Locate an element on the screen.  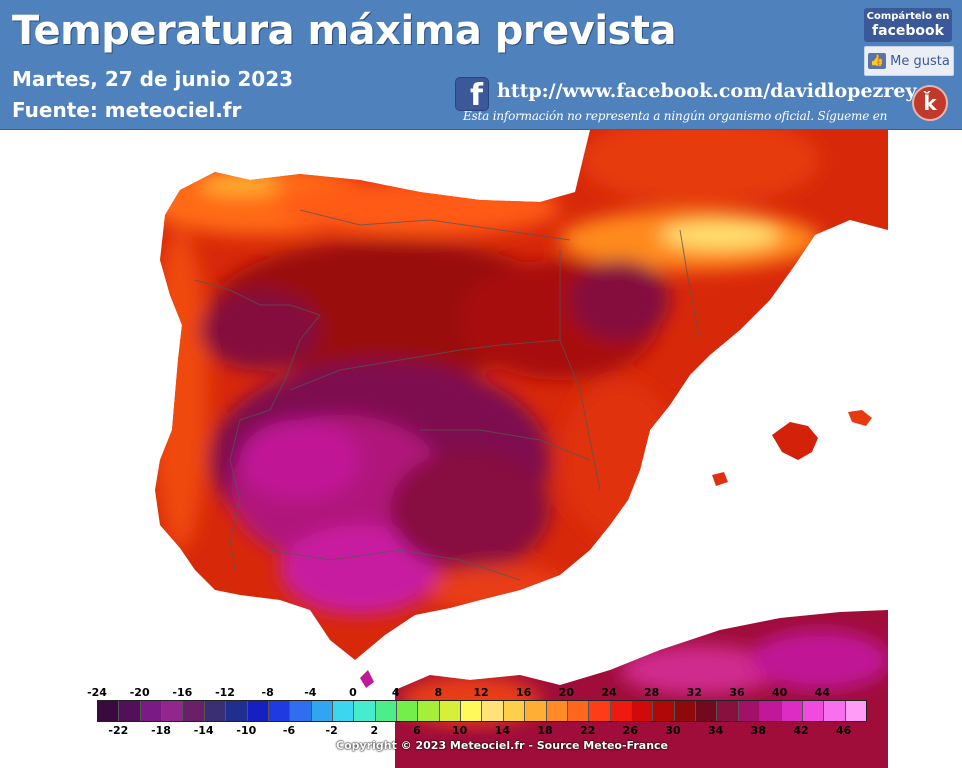
page-title: Temperatura máxima prevista is located at coordinates (344, 31).